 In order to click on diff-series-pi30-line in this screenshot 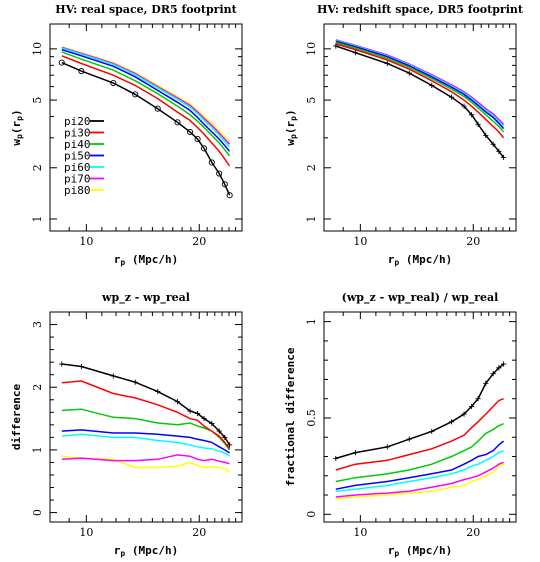, I will do `click(146, 415)`.